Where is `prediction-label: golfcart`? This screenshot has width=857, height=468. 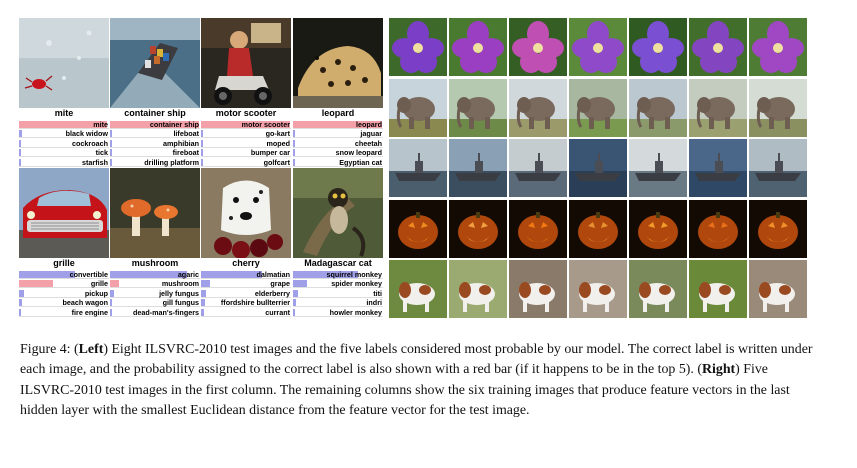
prediction-label: golfcart is located at coordinates (276, 162).